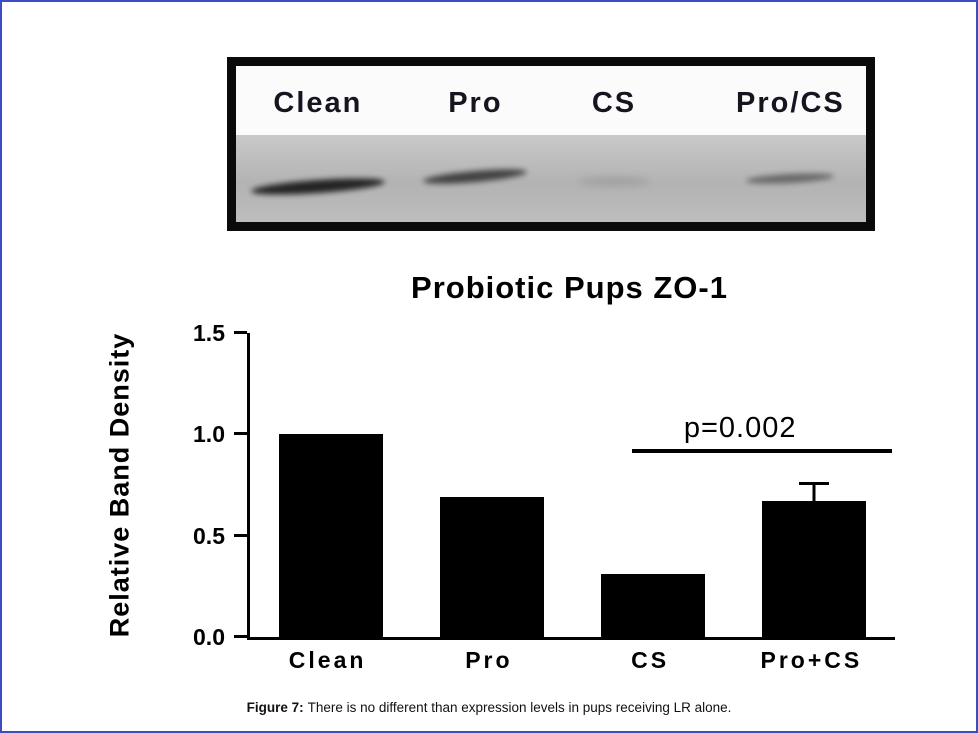  What do you see at coordinates (318, 186) in the screenshot?
I see `blot-band-clean` at bounding box center [318, 186].